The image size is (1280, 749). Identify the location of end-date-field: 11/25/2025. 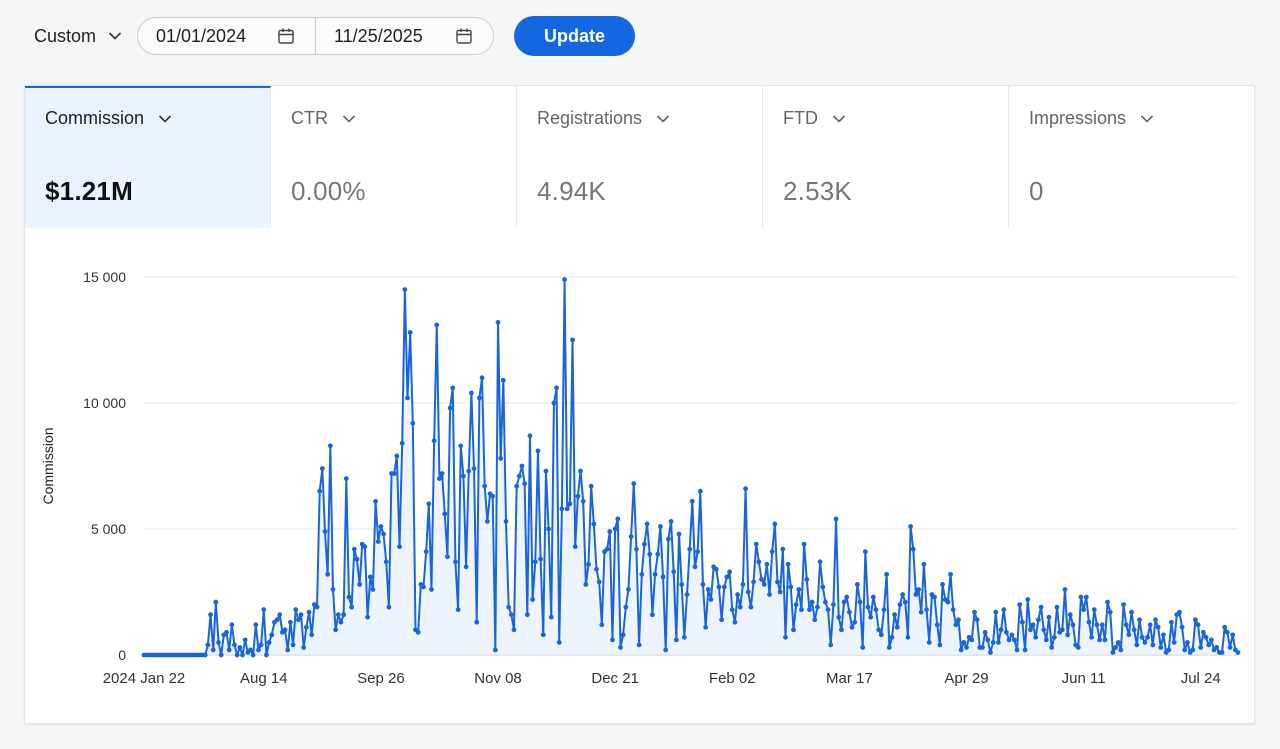
(404, 36).